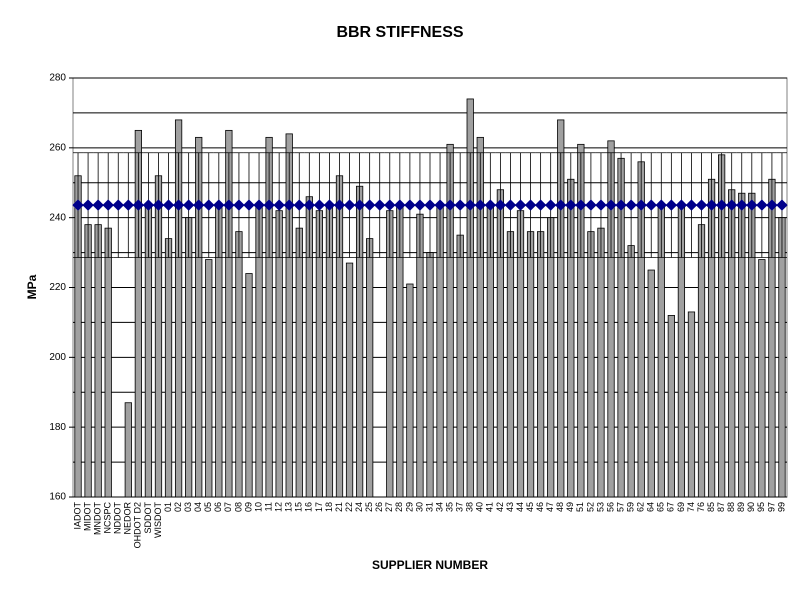 This screenshot has height=600, width=800. Describe the element at coordinates (550, 507) in the screenshot. I see `x-tick-label: 47` at that location.